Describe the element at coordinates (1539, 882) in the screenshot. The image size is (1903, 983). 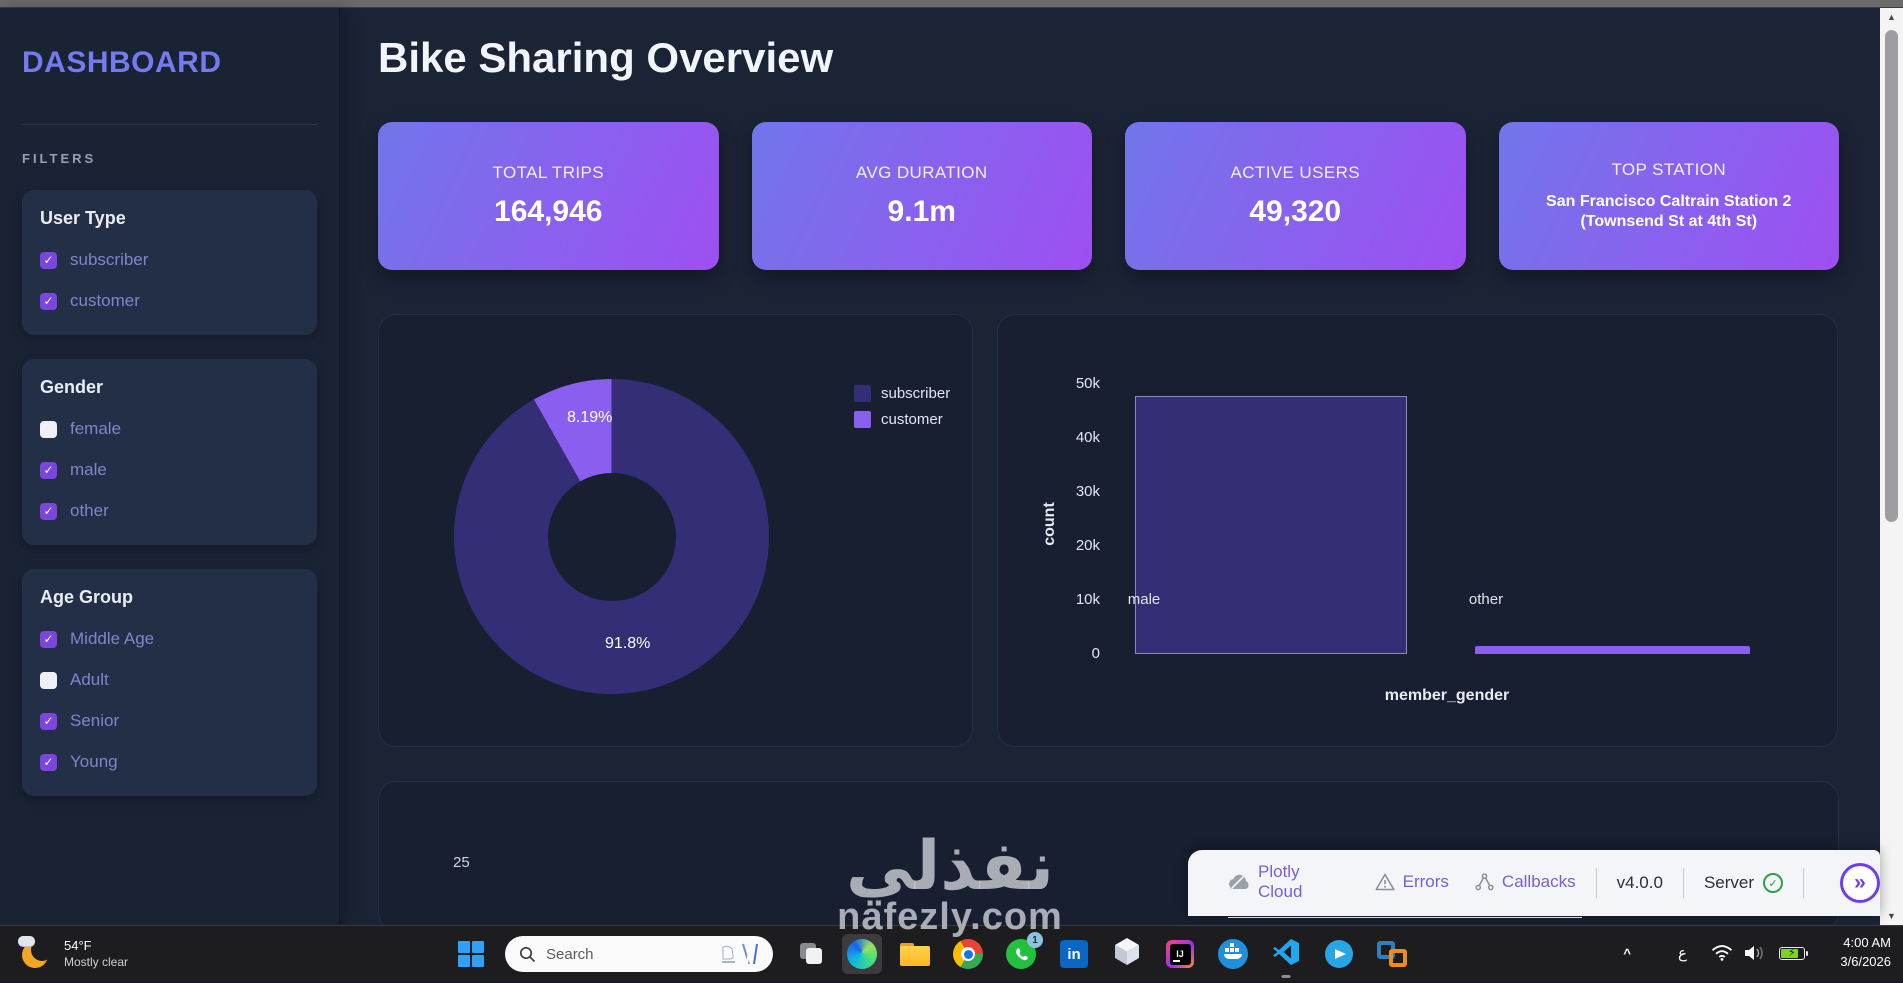
I see `callbacks-label: Callbacks` at that location.